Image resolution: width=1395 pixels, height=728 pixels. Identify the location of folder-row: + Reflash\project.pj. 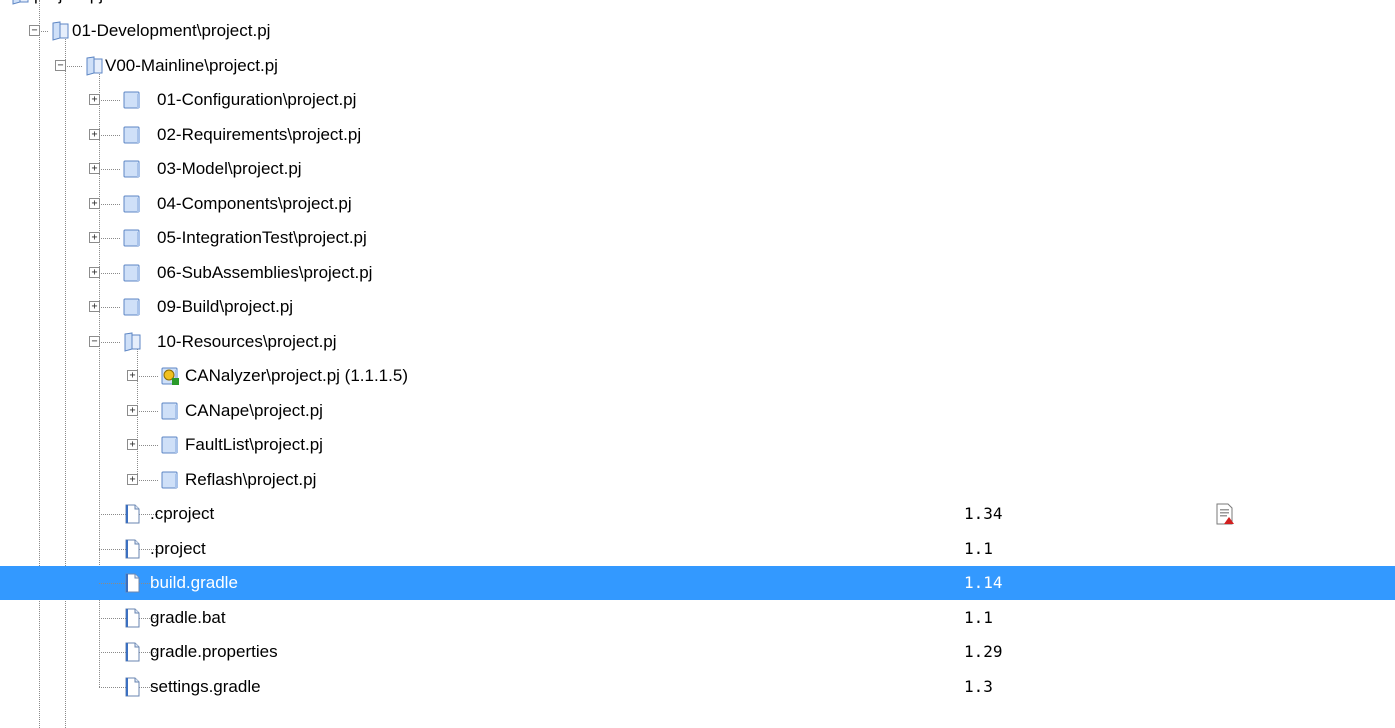
(697, 480).